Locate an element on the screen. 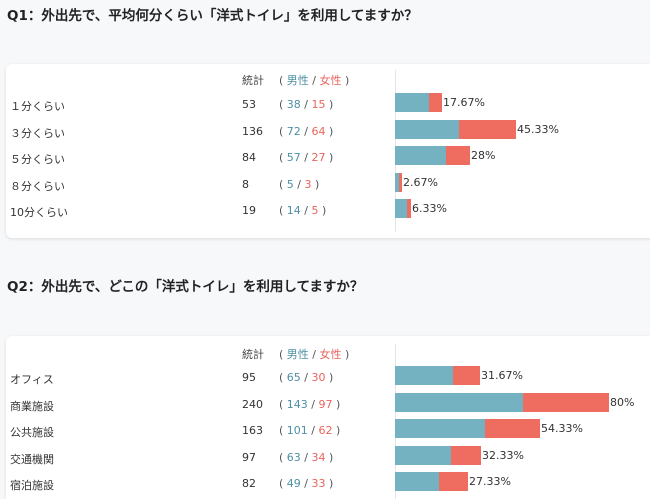  table-row: 宿泊施設 82 ( 49 / 33 ) 27.33% is located at coordinates (328, 485).